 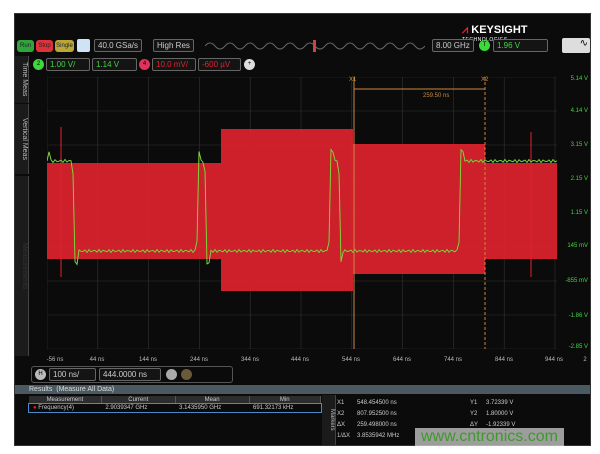 What do you see at coordinates (138, 400) in the screenshot?
I see `col-current: Current` at bounding box center [138, 400].